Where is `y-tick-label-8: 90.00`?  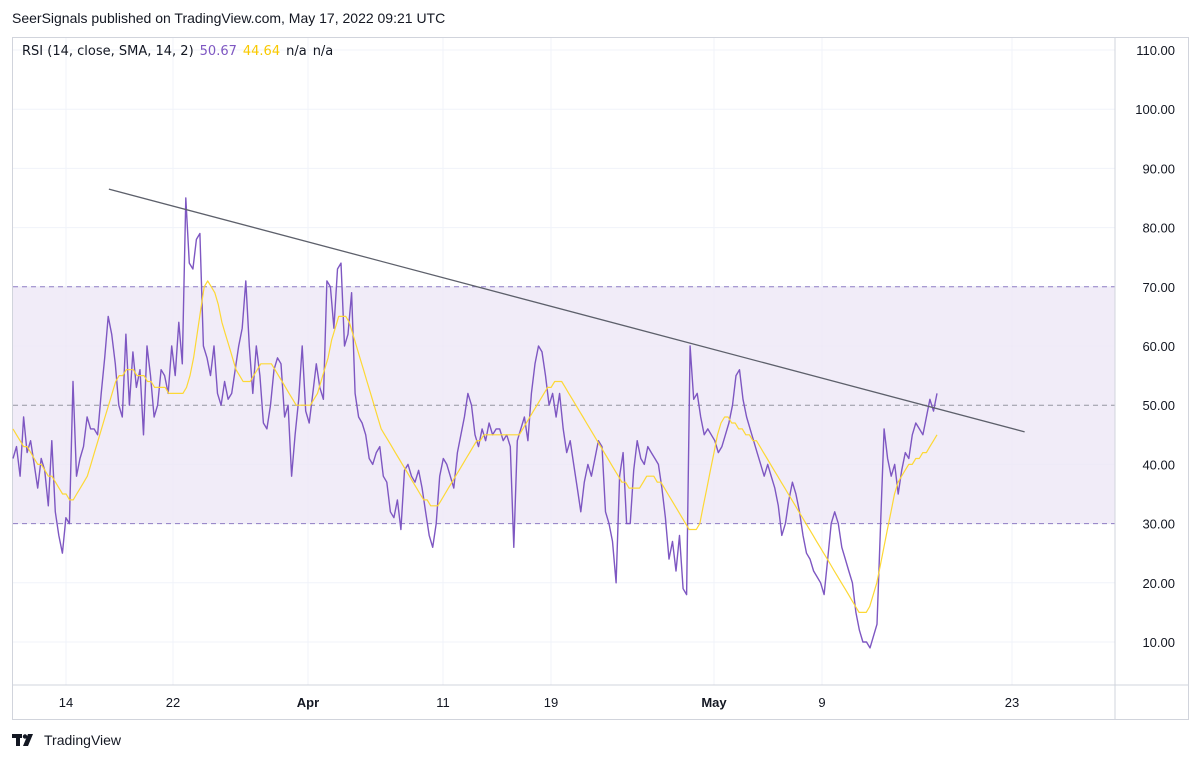 y-tick-label-8: 90.00 is located at coordinates (1158, 168).